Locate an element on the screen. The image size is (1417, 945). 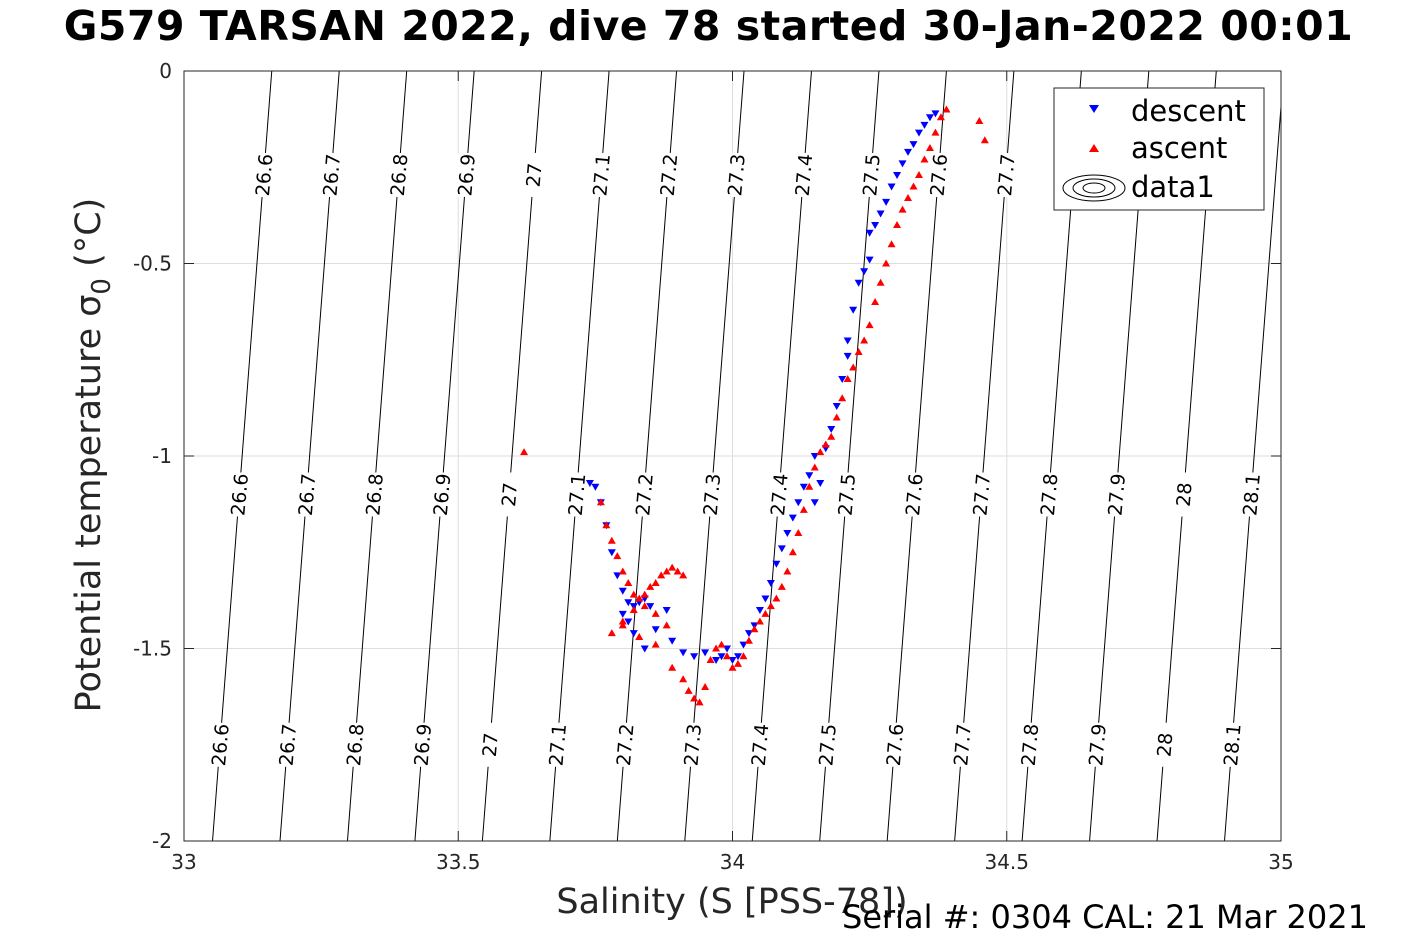
isopycnal-label: 27.9 is located at coordinates (1117, 495).